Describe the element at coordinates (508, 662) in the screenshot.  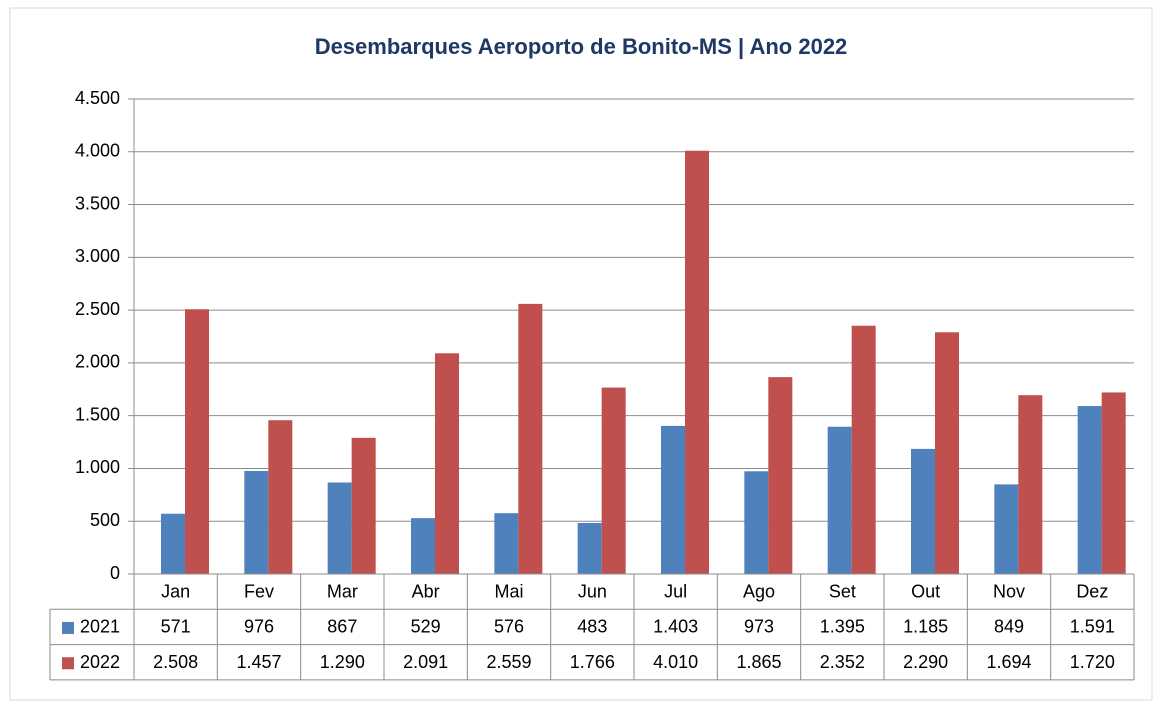
I see `value-label: 2.559` at that location.